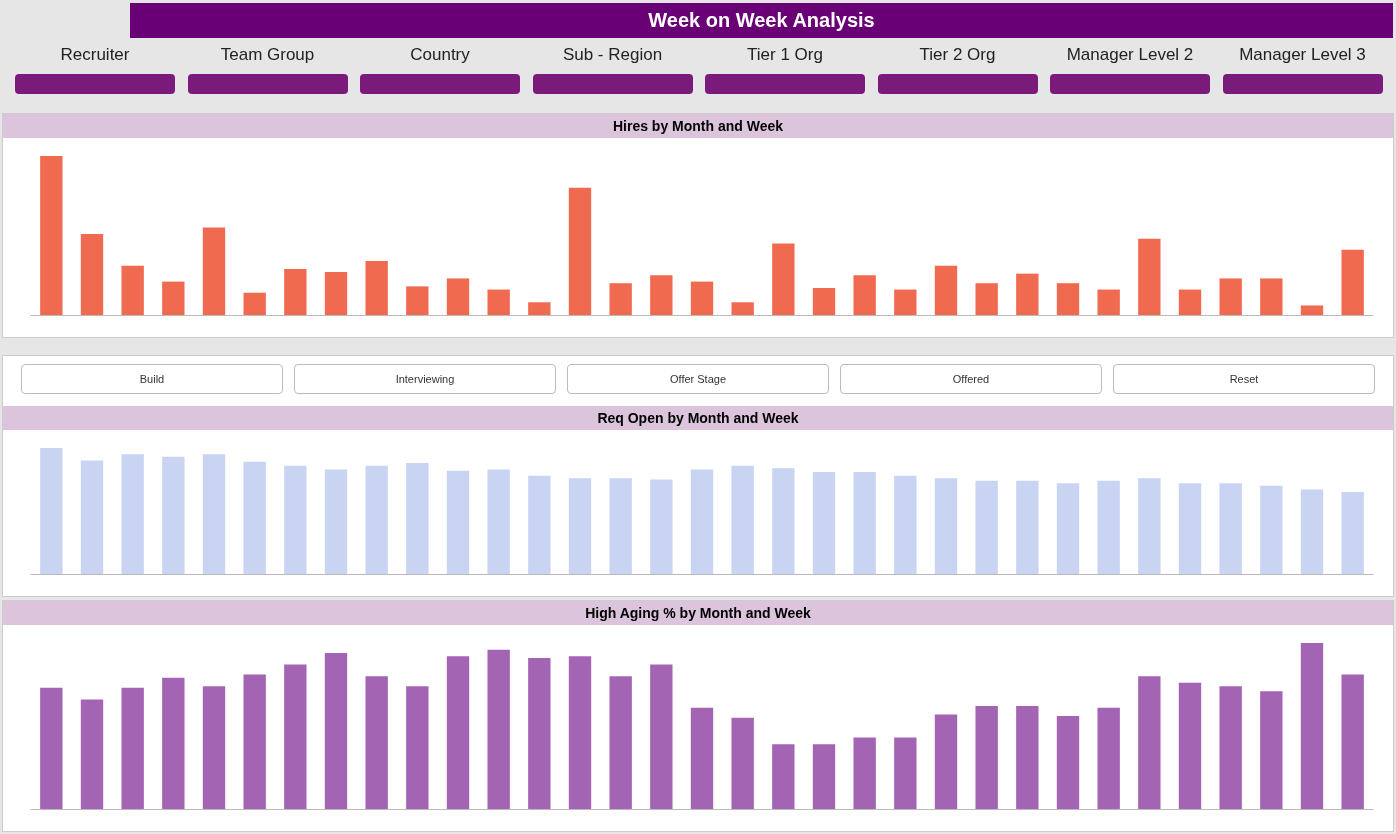  I want to click on chart-title: Req Open by Month and Week, so click(698, 418).